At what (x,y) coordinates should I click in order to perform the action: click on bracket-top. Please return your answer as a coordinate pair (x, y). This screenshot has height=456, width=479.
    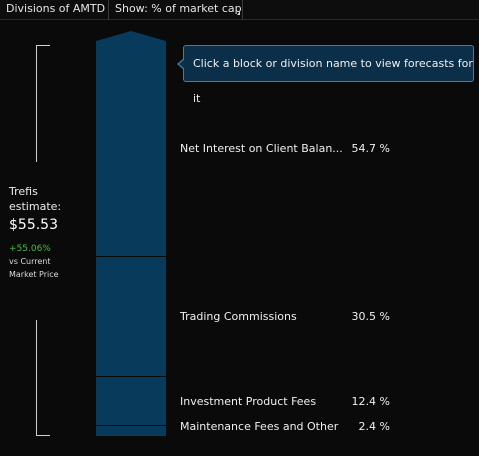
    Looking at the image, I should click on (43, 103).